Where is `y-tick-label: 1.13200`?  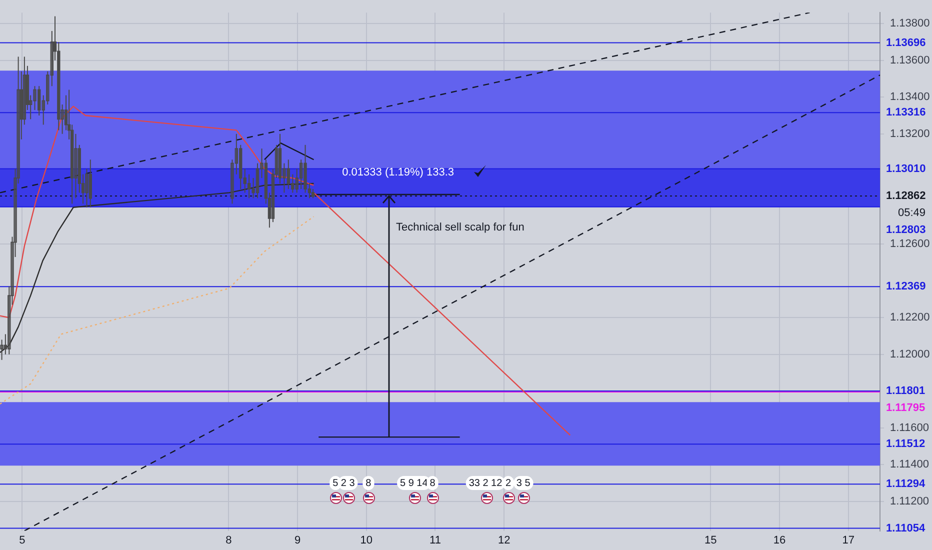
y-tick-label: 1.13200 is located at coordinates (910, 134).